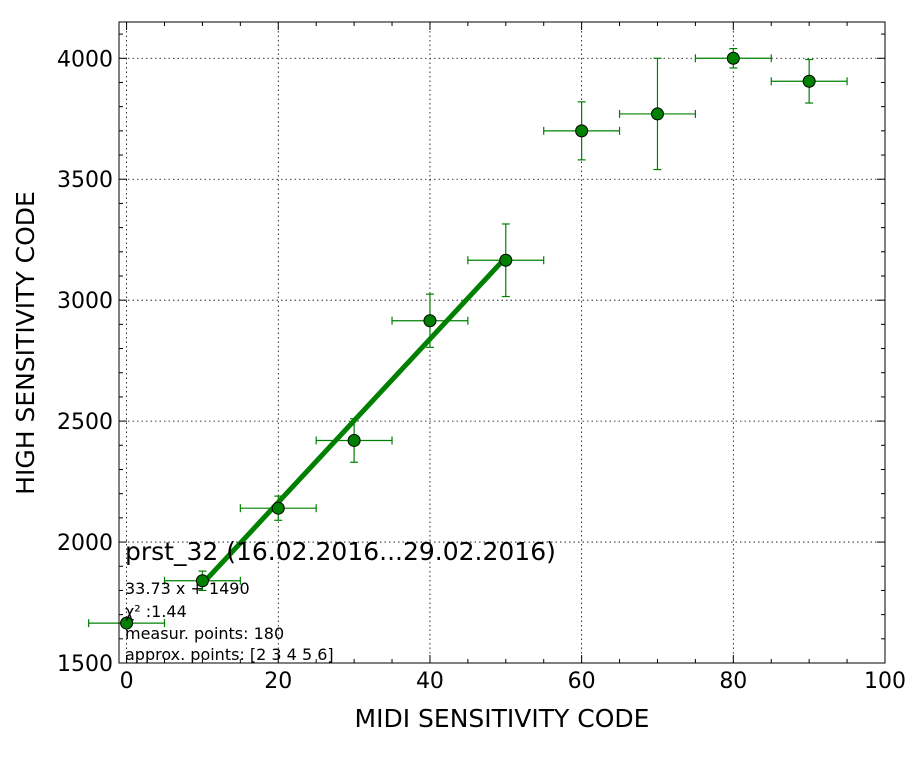 This screenshot has height=762, width=912. What do you see at coordinates (582, 681) in the screenshot?
I see `x-tick-label: 60` at bounding box center [582, 681].